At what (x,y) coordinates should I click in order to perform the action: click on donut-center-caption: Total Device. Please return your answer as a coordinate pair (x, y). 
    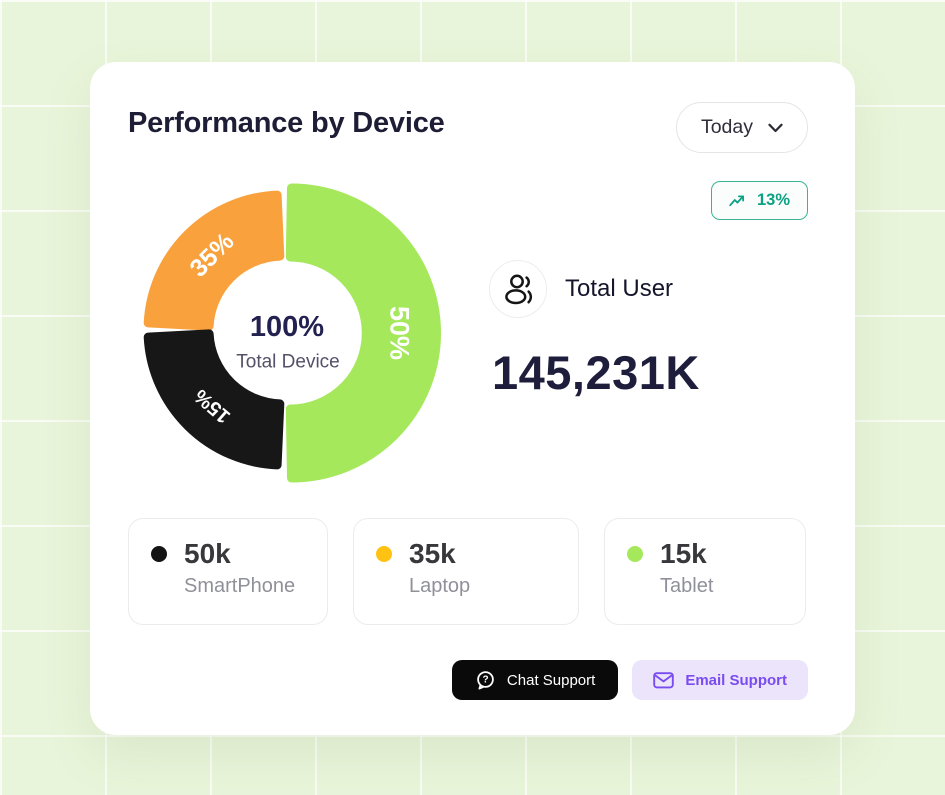
    Looking at the image, I should click on (288, 362).